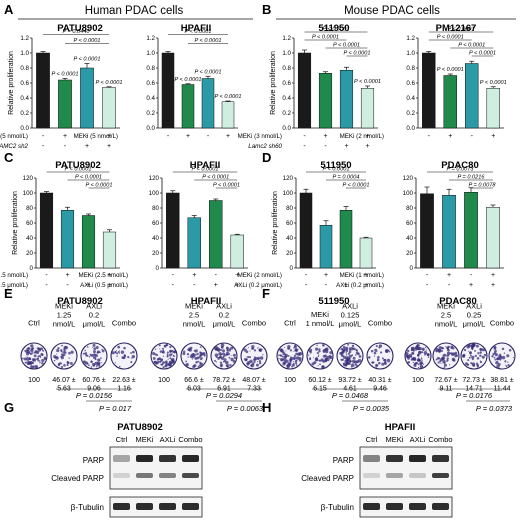 The width and height of the screenshot is (520, 524). Describe the element at coordinates (154, 193) in the screenshot. I see `y-tick-label: 100` at that location.